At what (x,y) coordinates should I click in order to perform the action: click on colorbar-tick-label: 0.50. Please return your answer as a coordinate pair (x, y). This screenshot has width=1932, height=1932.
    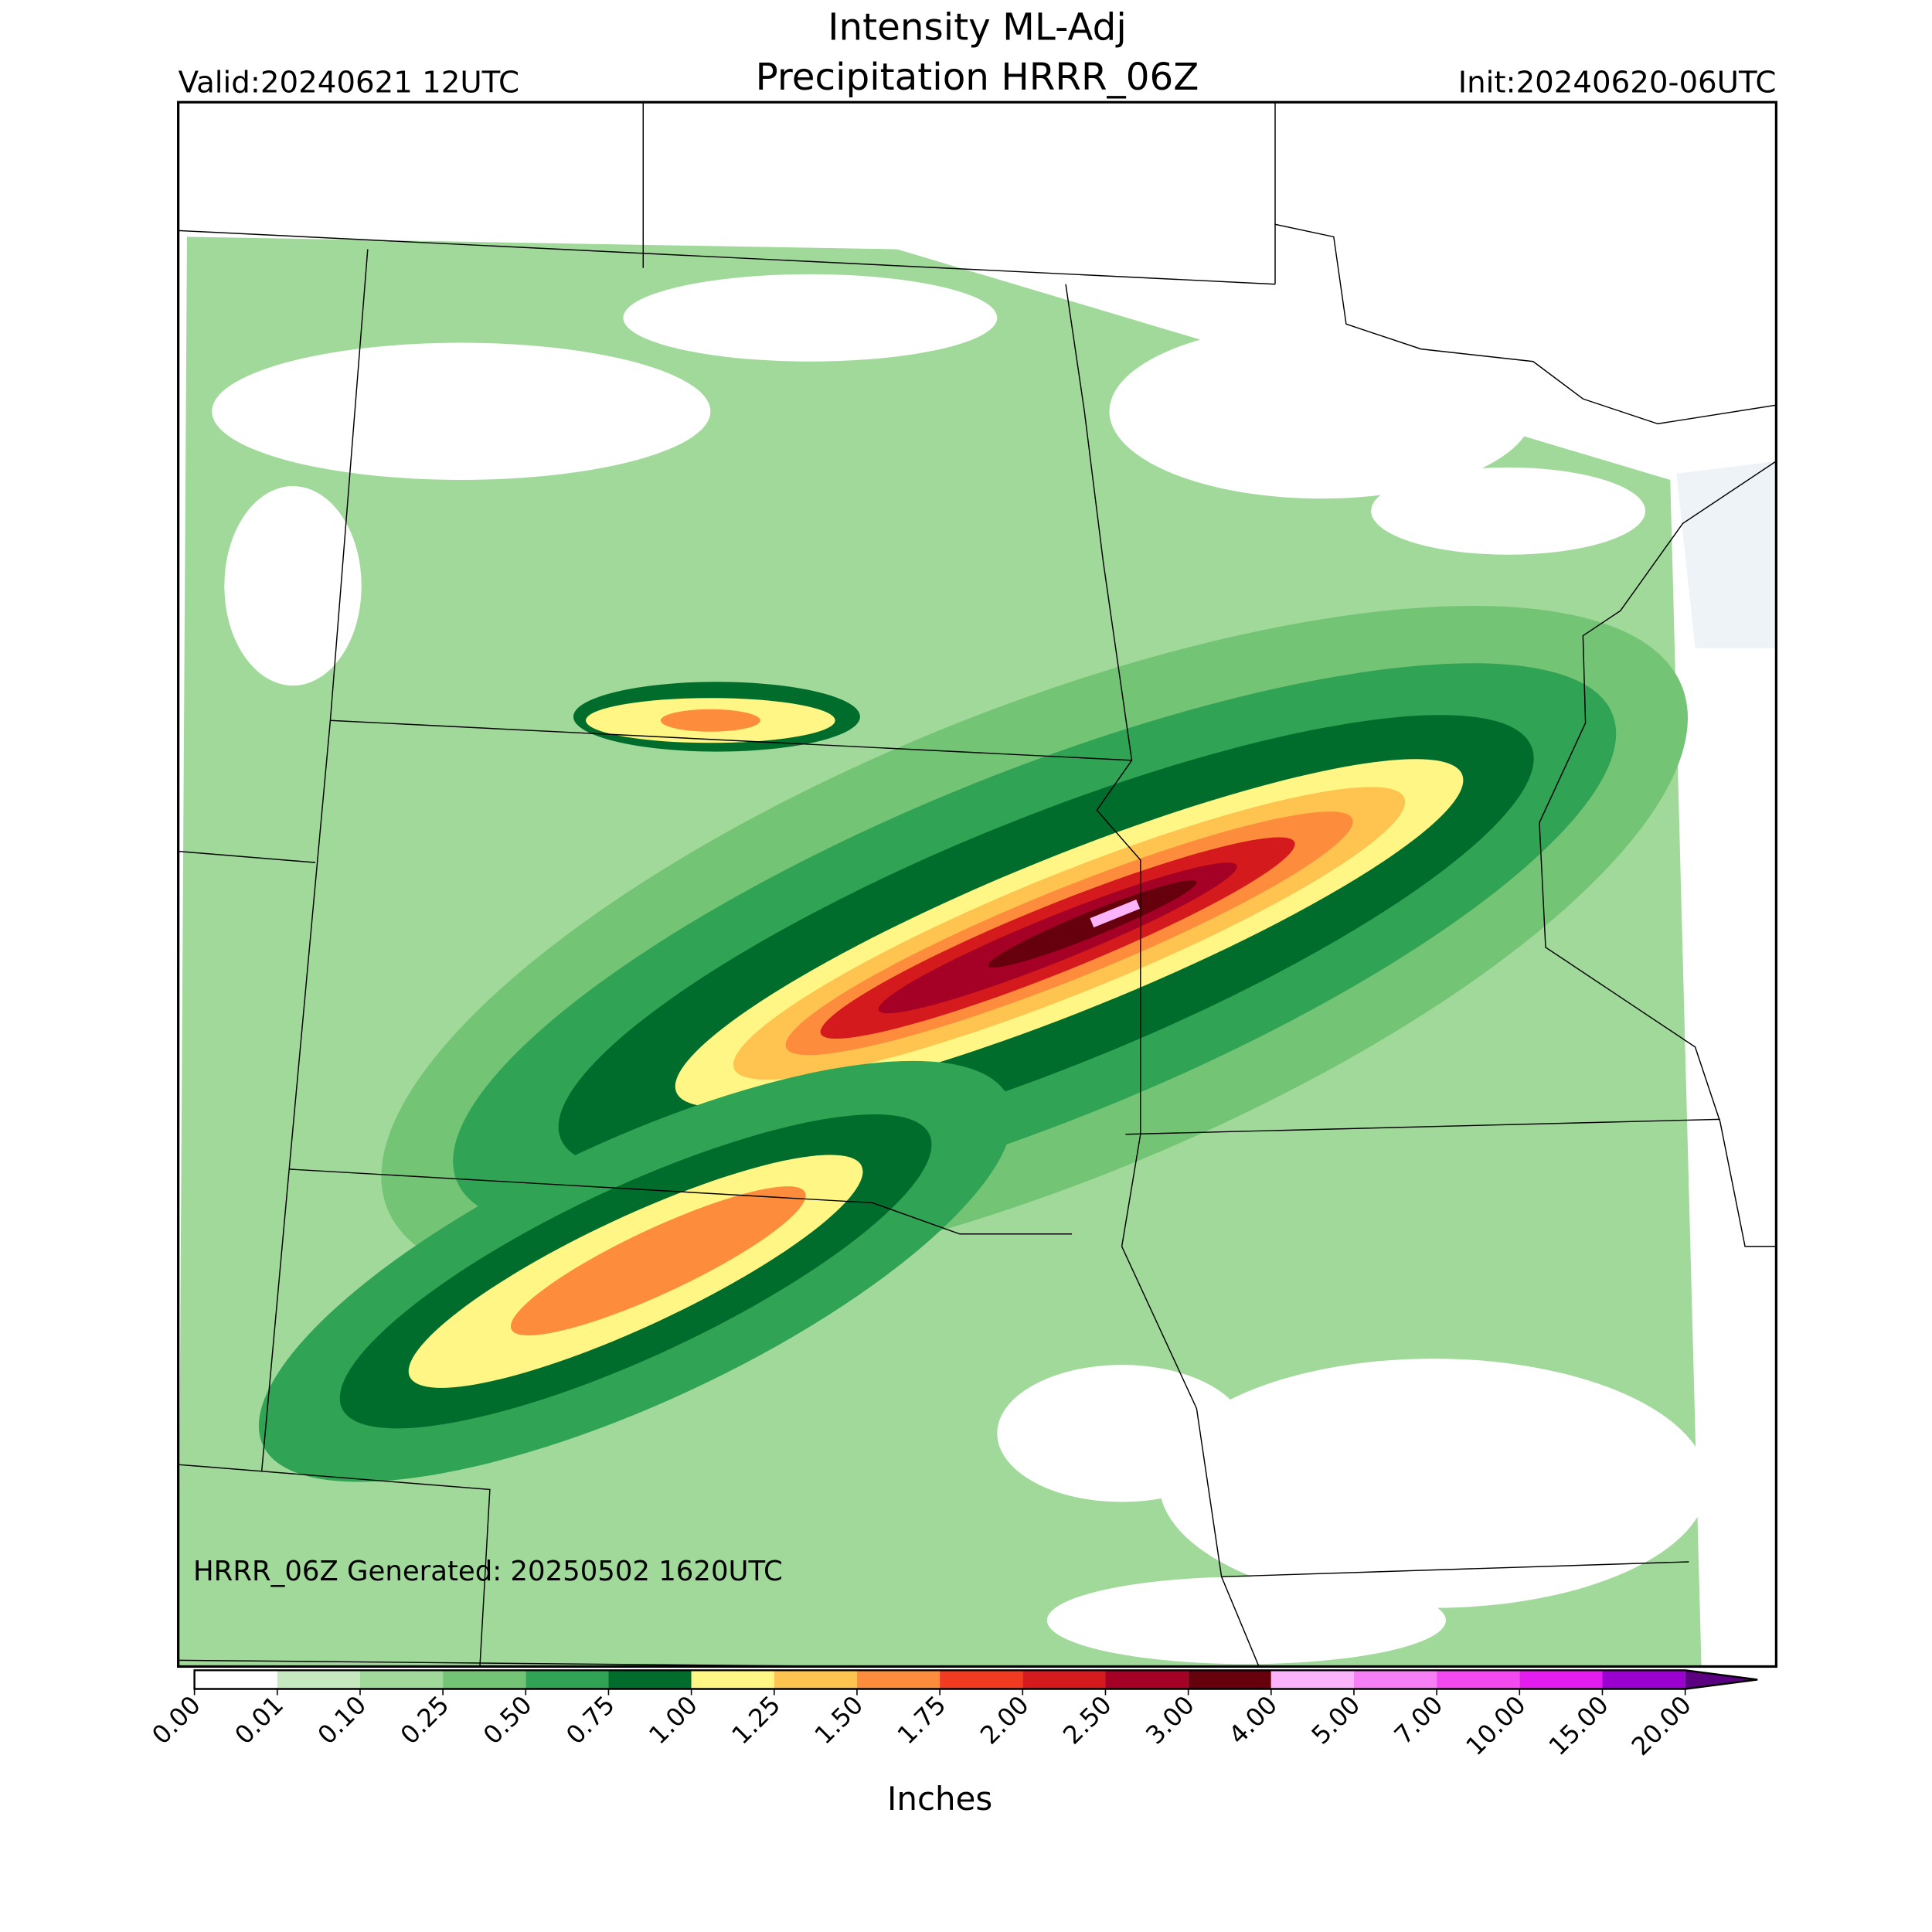
    Looking at the image, I should click on (508, 1720).